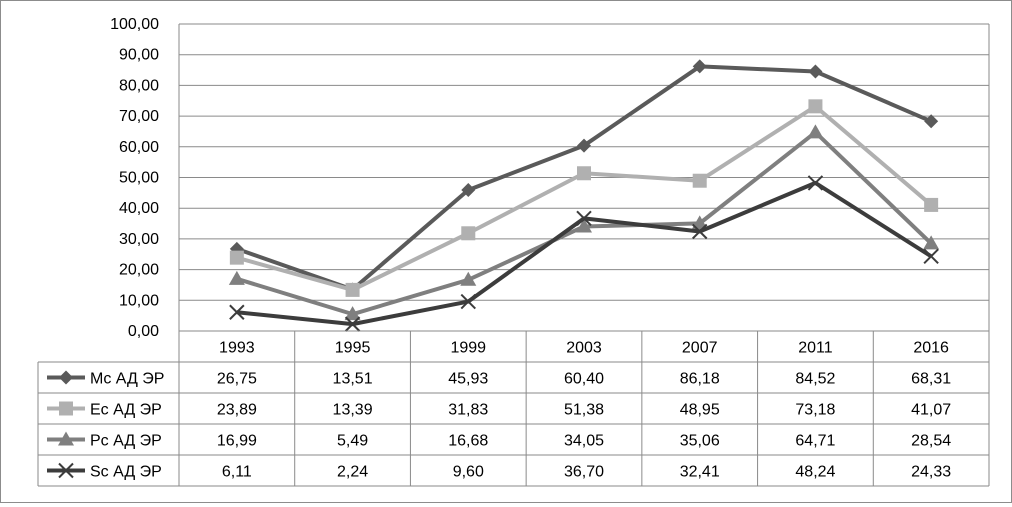 Image resolution: width=1012 pixels, height=507 pixels. I want to click on data-table-cell: 31,83, so click(468, 410).